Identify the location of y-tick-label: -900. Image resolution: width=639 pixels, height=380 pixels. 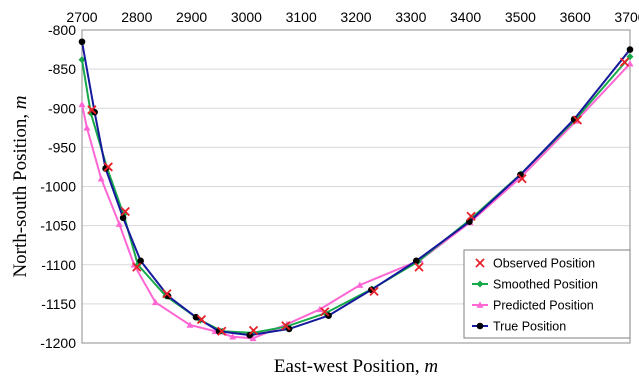
(62, 108).